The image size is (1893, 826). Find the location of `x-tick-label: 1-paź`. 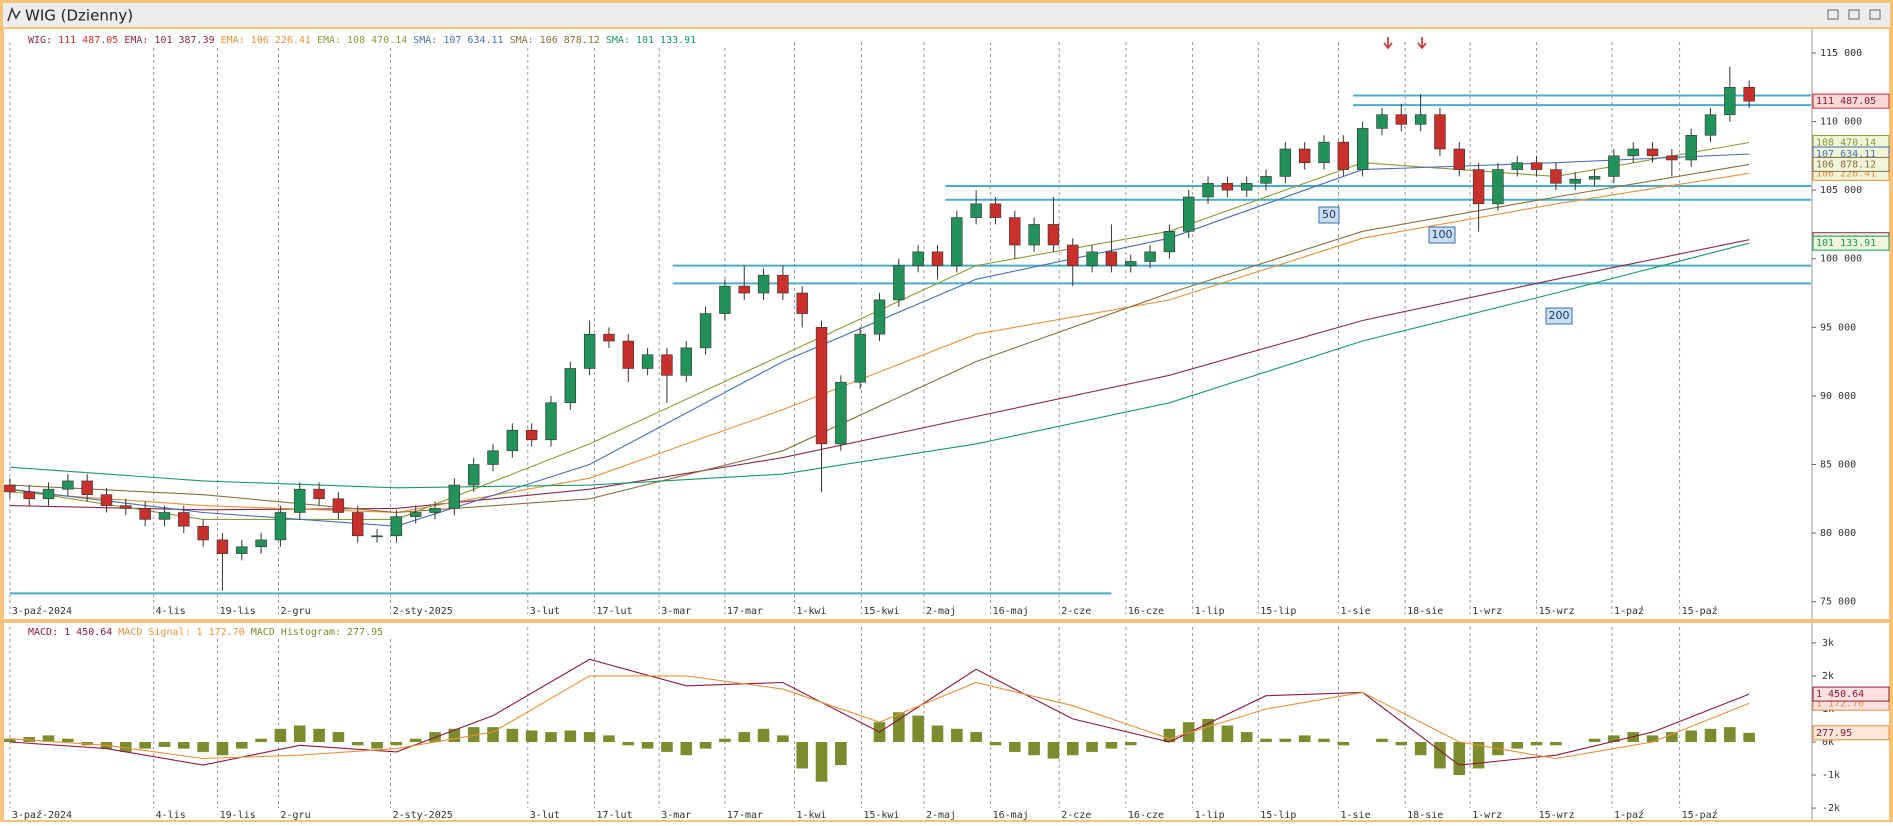

x-tick-label: 1-paź is located at coordinates (1629, 611).